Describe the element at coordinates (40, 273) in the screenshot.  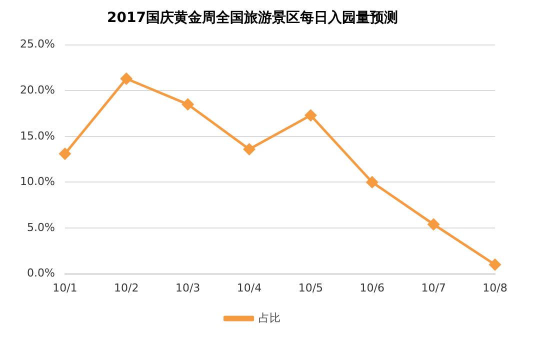
I see `y-tick-label: 0.0%` at that location.